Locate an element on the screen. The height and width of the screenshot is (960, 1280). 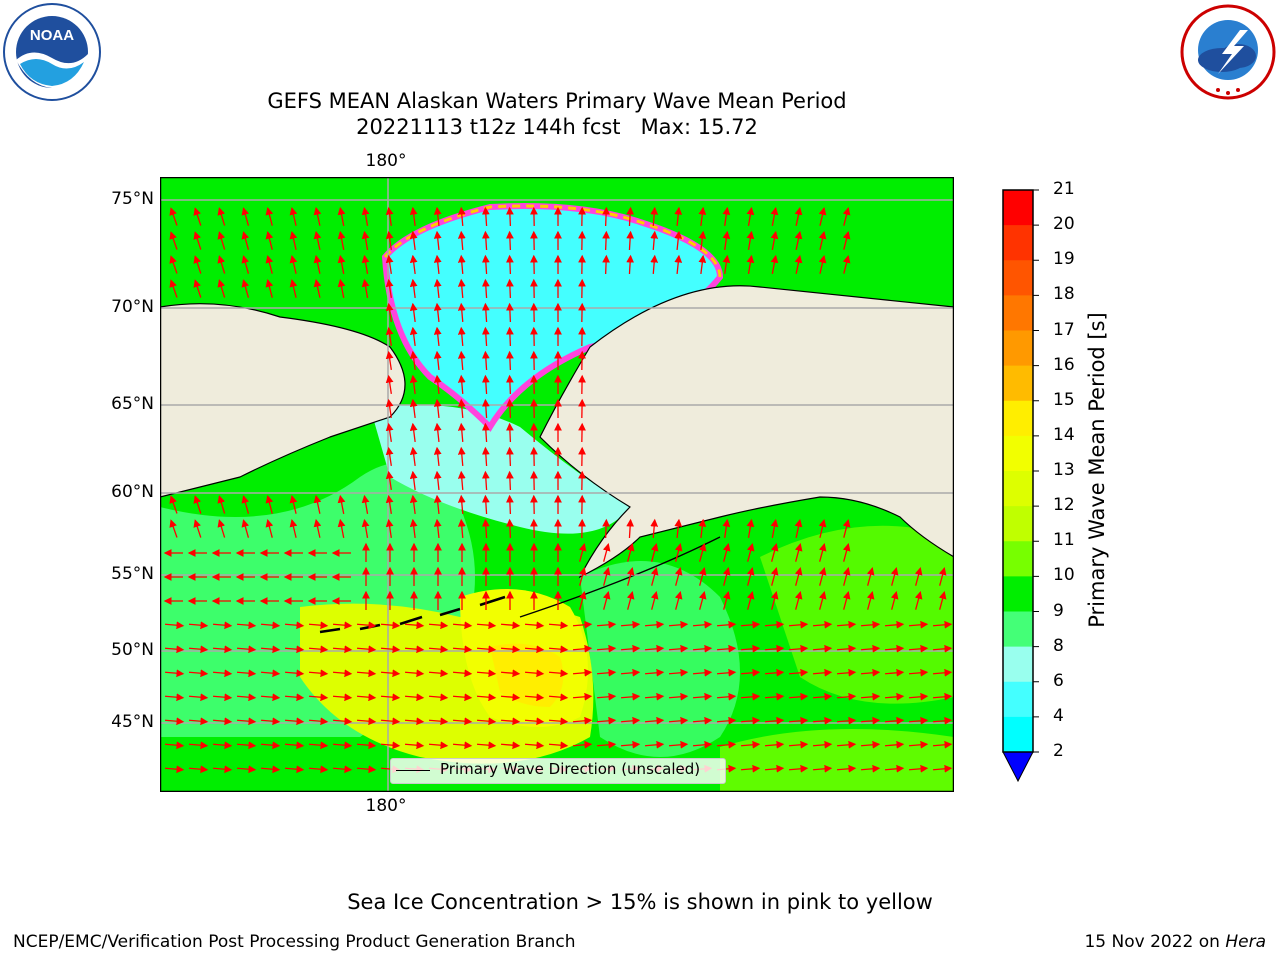
colorbar-extend-triangle is located at coordinates (1018, 767).